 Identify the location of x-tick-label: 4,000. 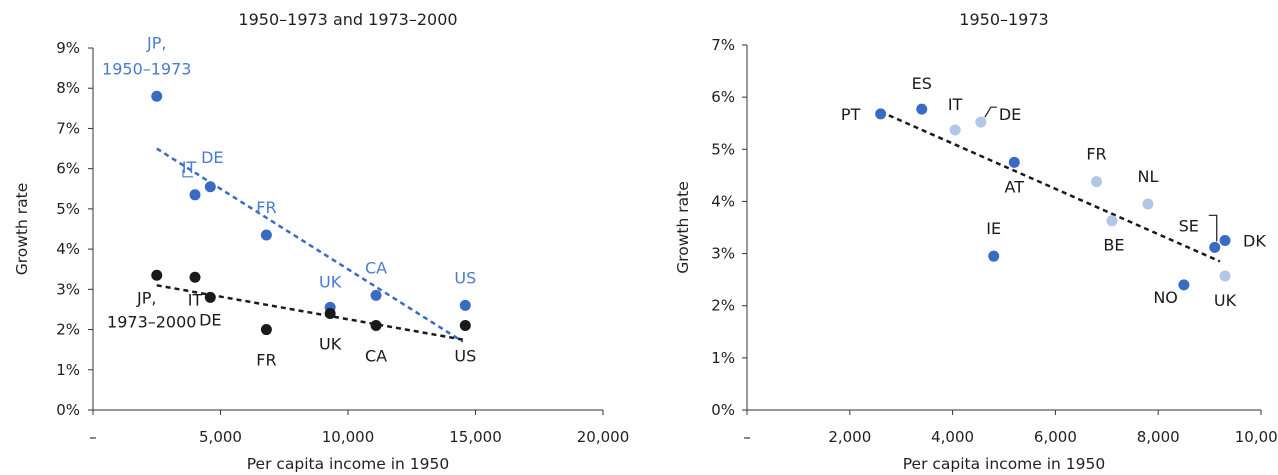
(952, 437).